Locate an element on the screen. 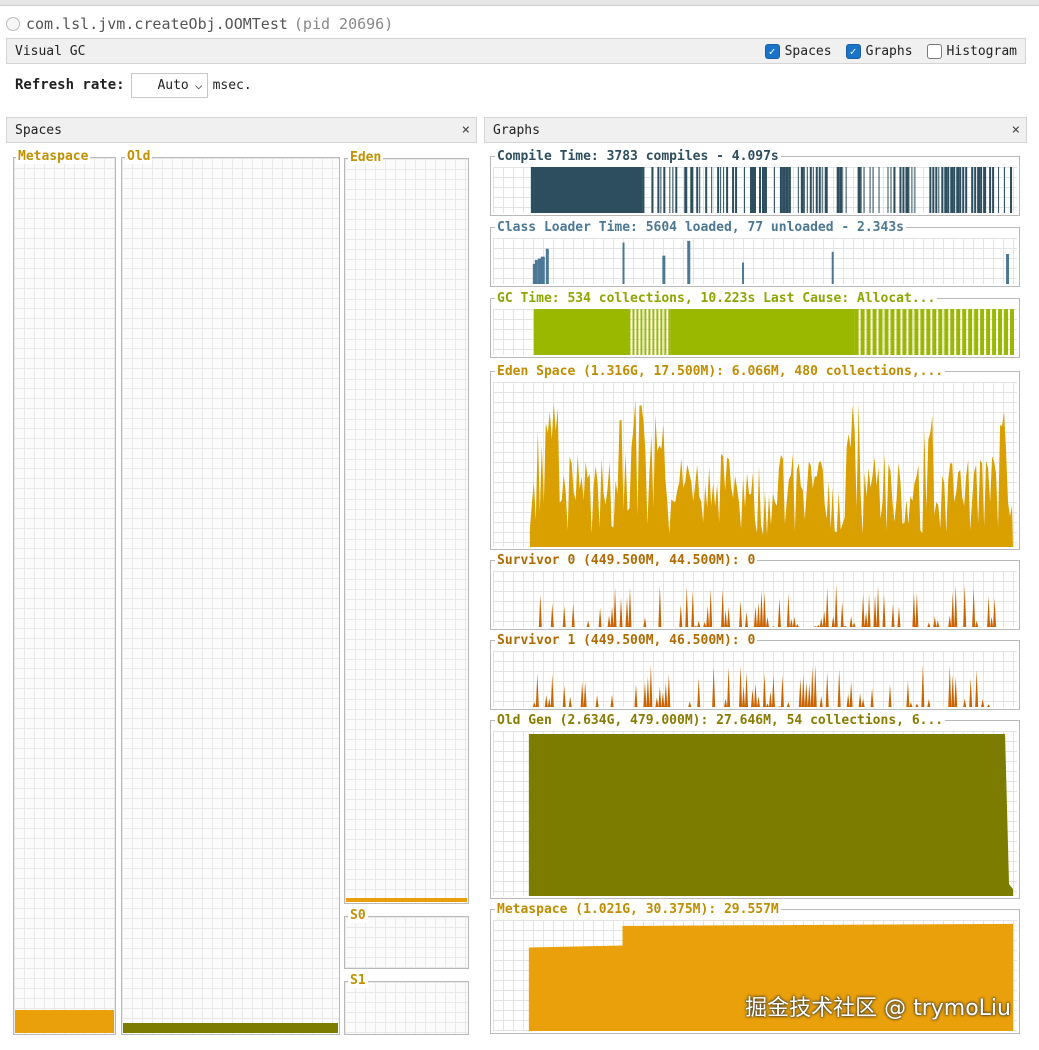  refresh-rate-select: Auto ⌵ is located at coordinates (169, 85).